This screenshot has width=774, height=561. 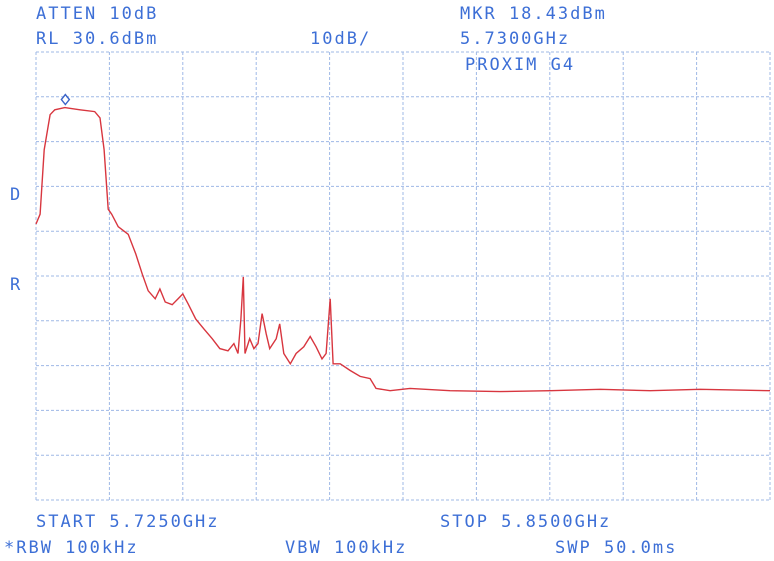 What do you see at coordinates (71, 548) in the screenshot?
I see `rbw-label: *RBW 100kHz` at bounding box center [71, 548].